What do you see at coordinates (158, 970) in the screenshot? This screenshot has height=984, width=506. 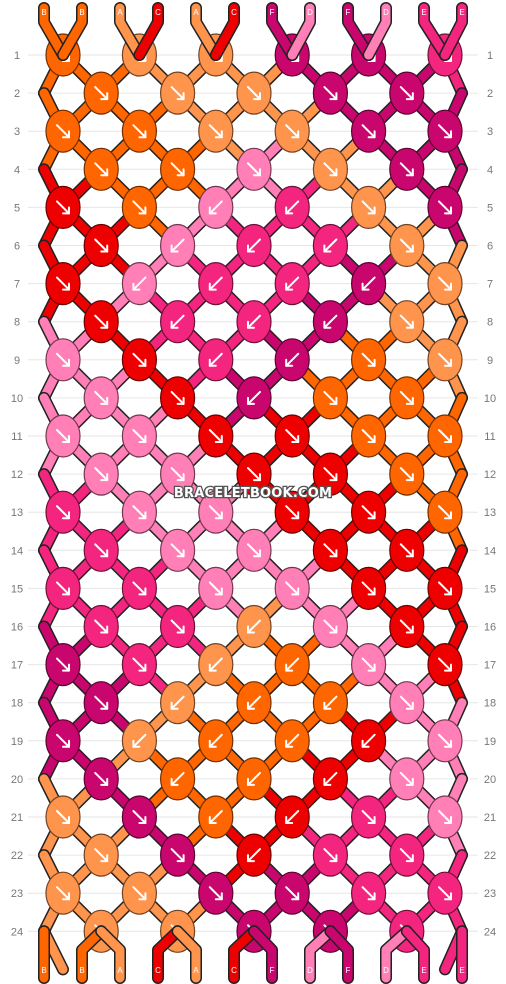 I see `bottom-strand-label: C` at bounding box center [158, 970].